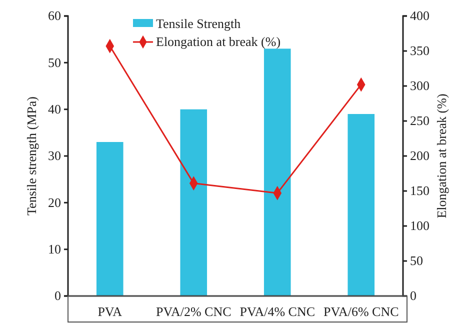  Describe the element at coordinates (218, 41) in the screenshot. I see `legend-label: Elongation at break (%)` at that location.